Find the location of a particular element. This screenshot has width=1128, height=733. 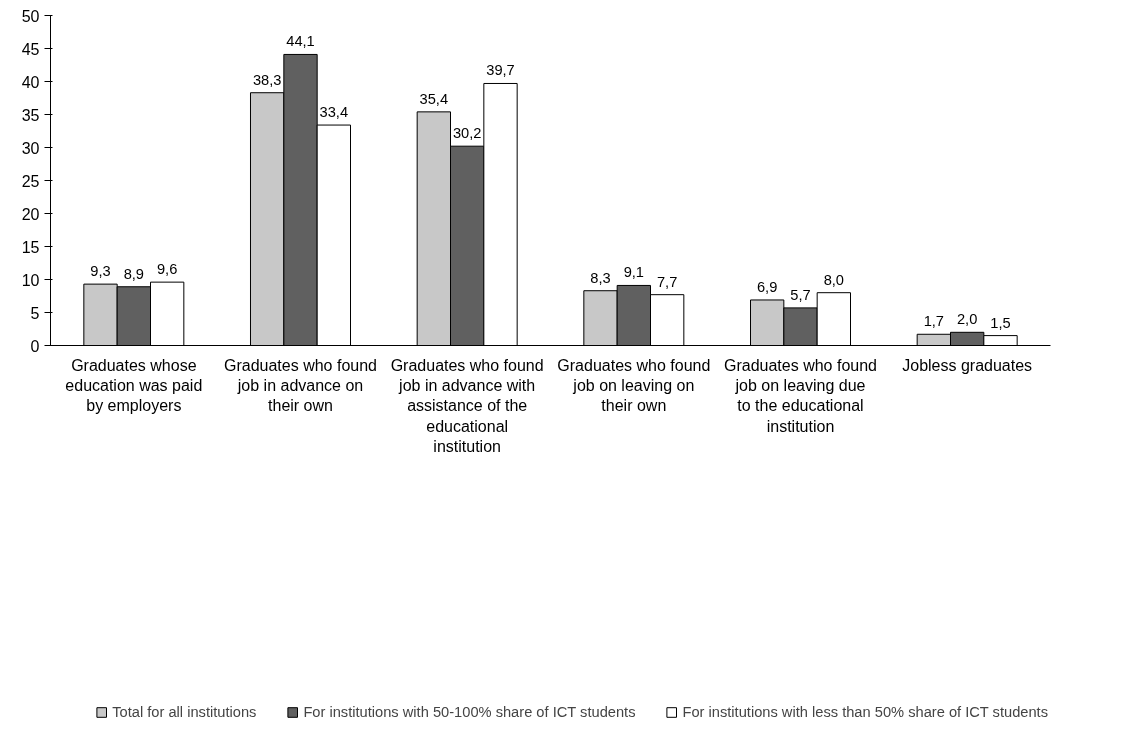

x-tick-label: Graduates who found job on leaving on their own is located at coordinates (634, 385).